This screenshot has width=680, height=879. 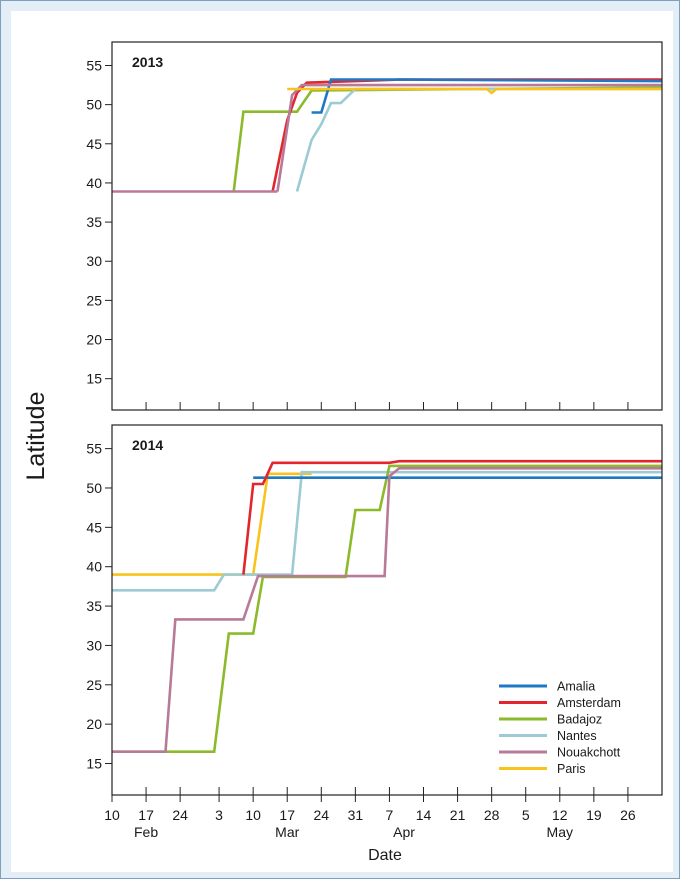 I want to click on panel-title: 2013, so click(x=147, y=62).